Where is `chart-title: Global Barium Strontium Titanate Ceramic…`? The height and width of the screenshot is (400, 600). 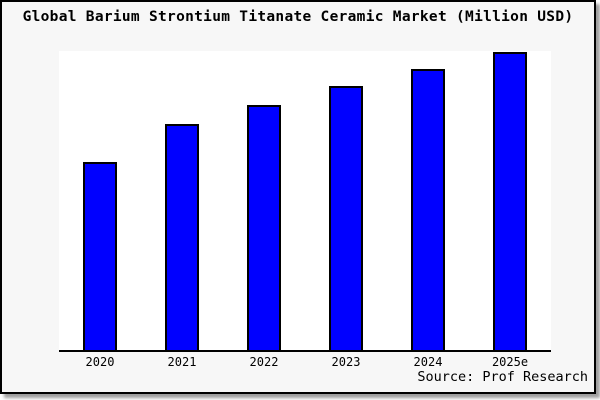
chart-title: Global Barium Strontium Titanate Ceramic… is located at coordinates (298, 17).